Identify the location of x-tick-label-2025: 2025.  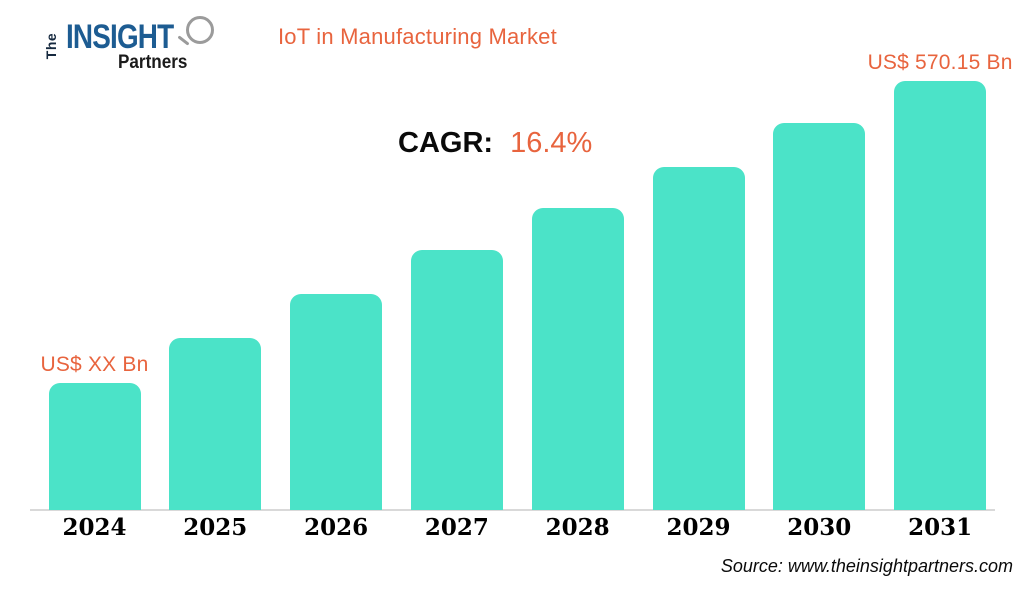
(215, 527).